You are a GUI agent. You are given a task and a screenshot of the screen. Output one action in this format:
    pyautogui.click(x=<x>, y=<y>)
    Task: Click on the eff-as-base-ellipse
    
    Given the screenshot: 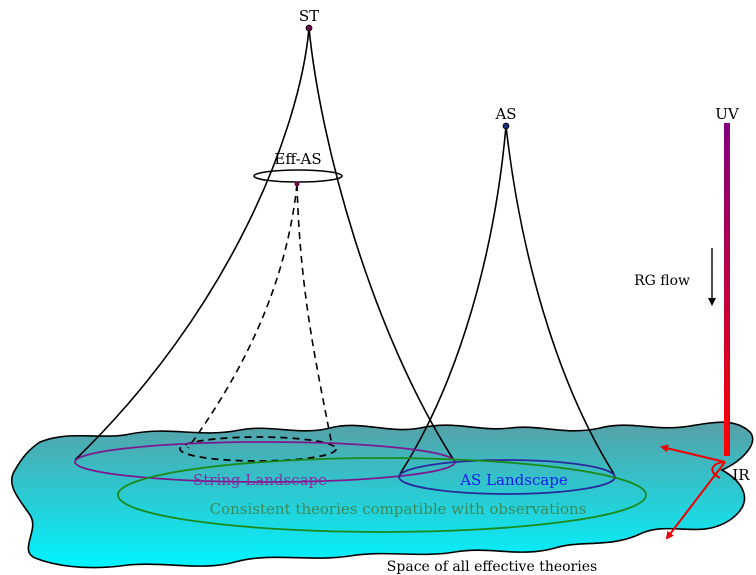 What is the action you would take?
    pyautogui.click(x=258, y=449)
    